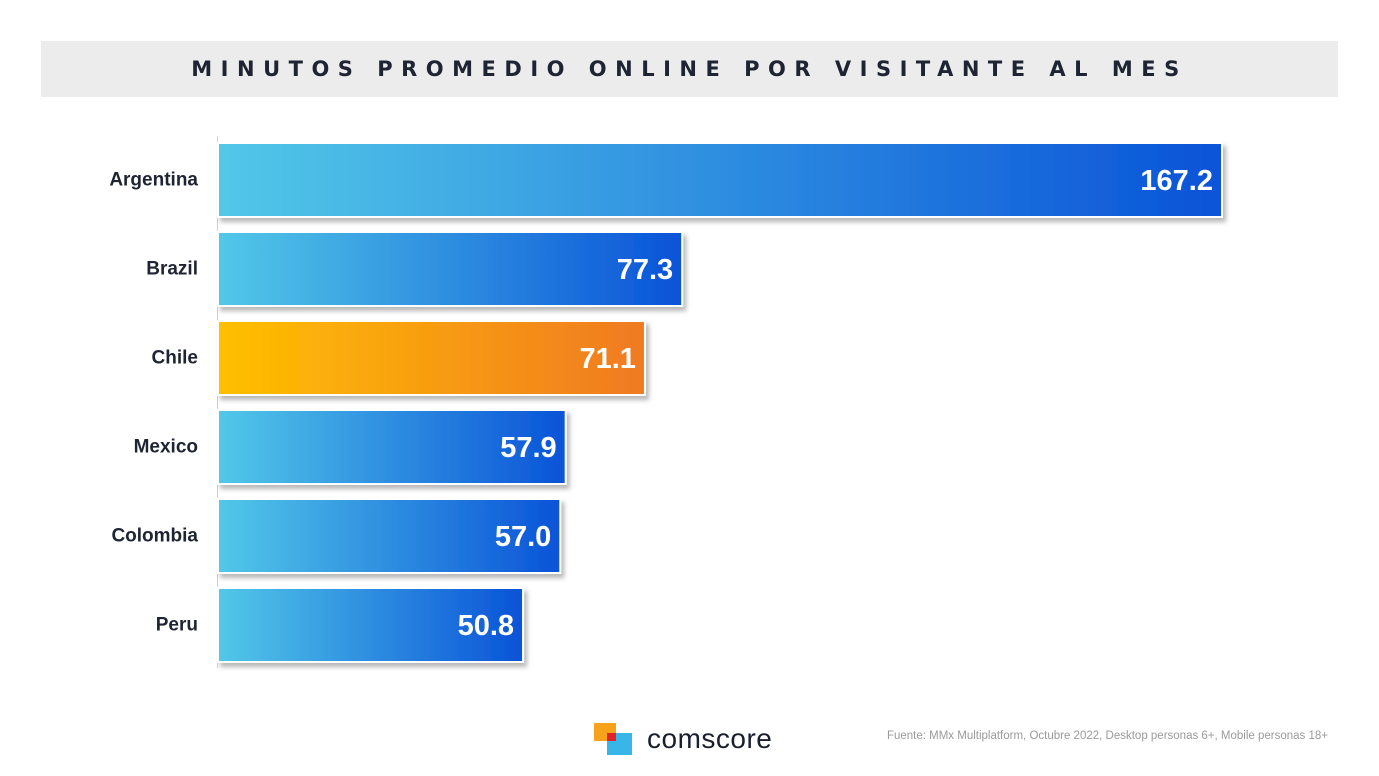 This screenshot has height=776, width=1379. I want to click on value-label-argentina: 167.2, so click(1176, 181).